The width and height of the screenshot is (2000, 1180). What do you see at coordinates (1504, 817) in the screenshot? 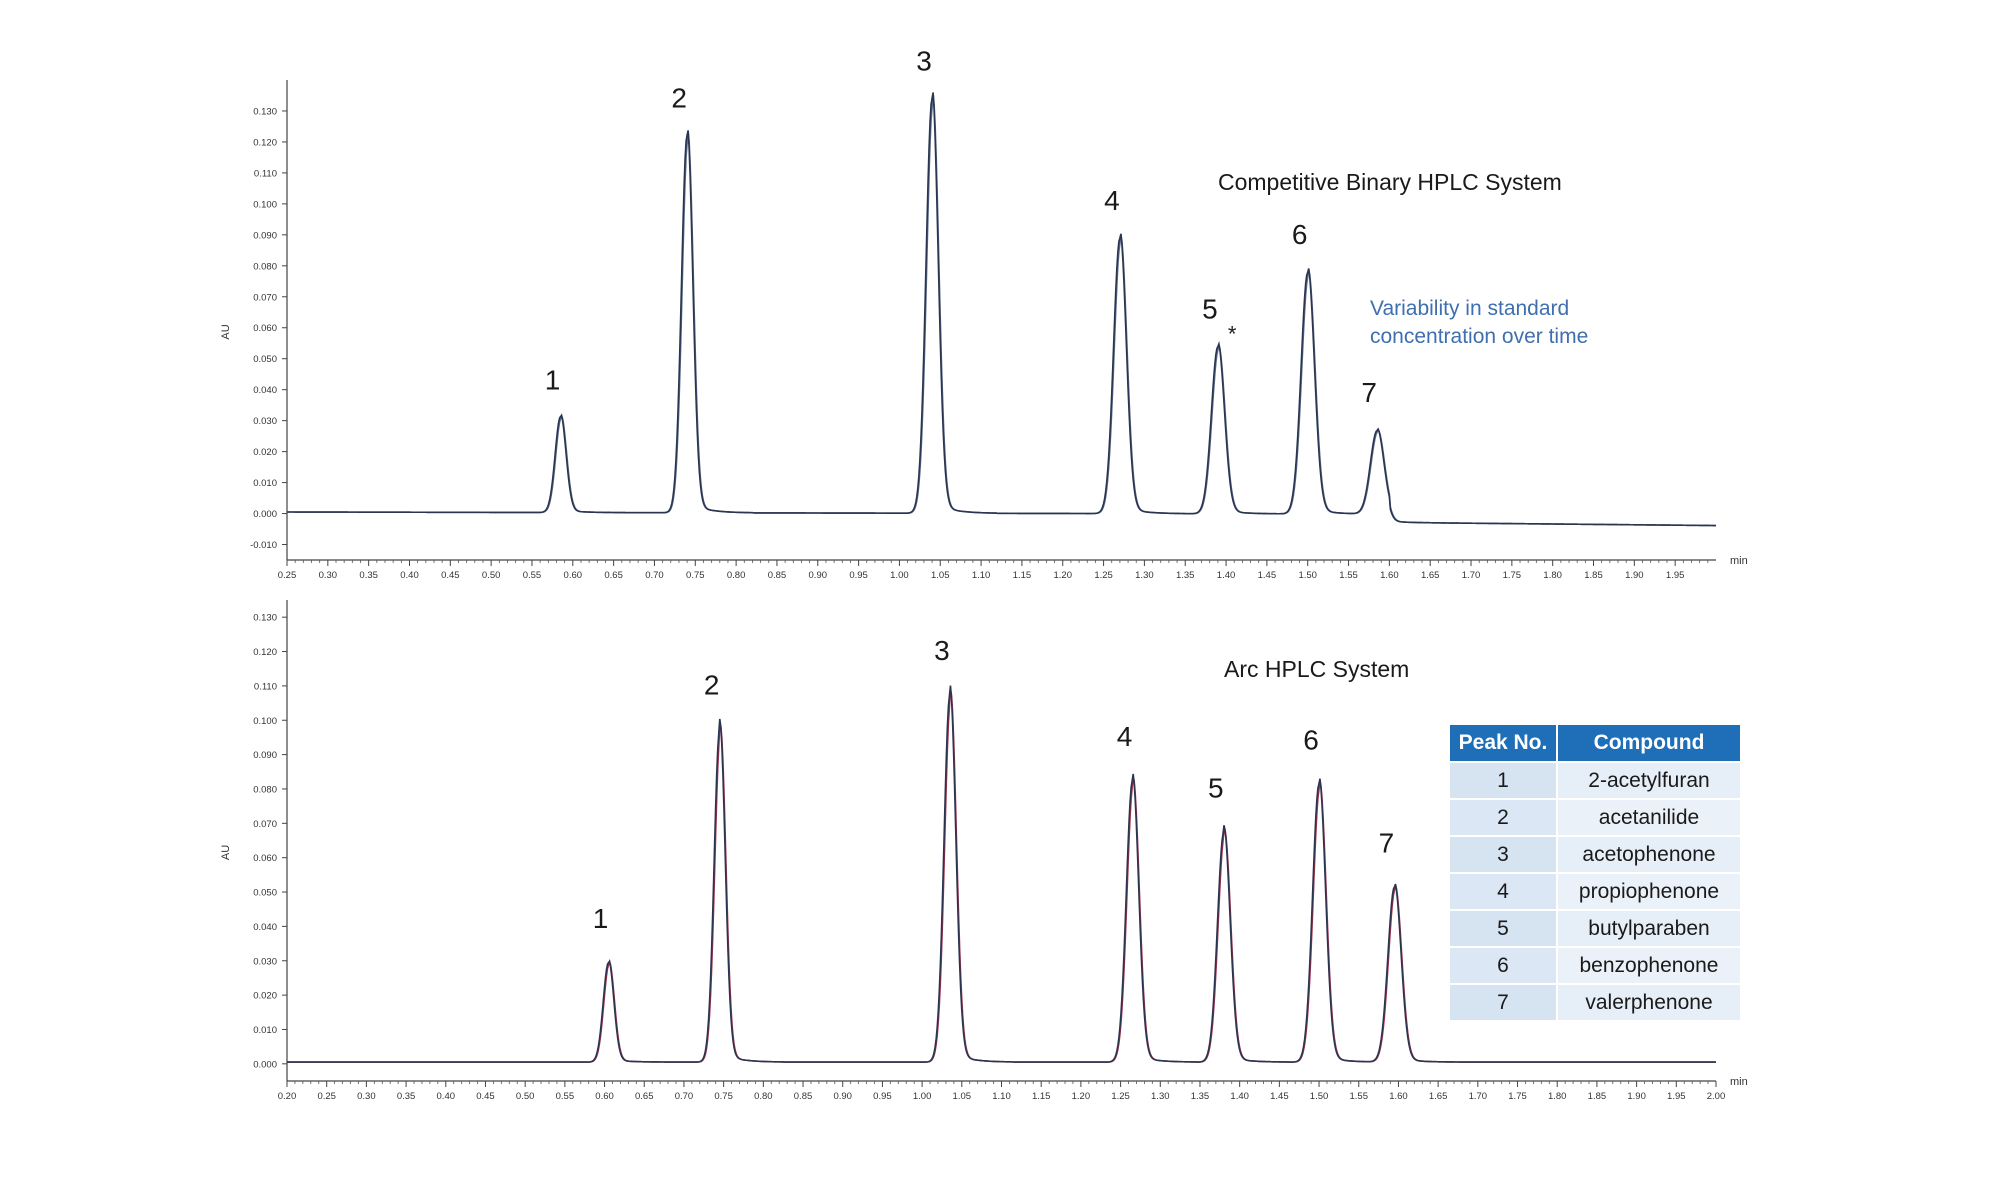
I see `peak-no-cell: 2` at bounding box center [1504, 817].